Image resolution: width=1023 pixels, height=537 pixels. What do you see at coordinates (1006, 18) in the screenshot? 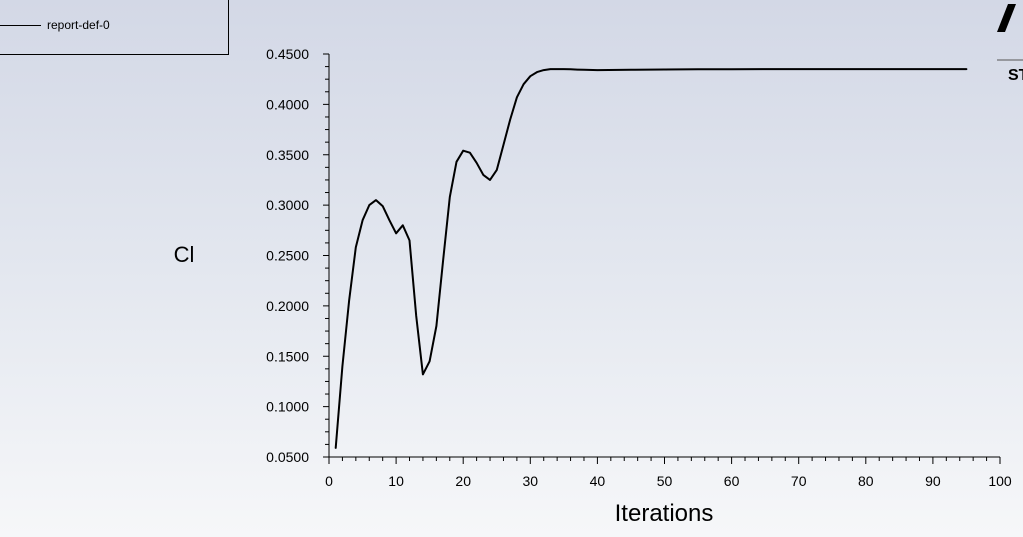
I see `logo-mark` at bounding box center [1006, 18].